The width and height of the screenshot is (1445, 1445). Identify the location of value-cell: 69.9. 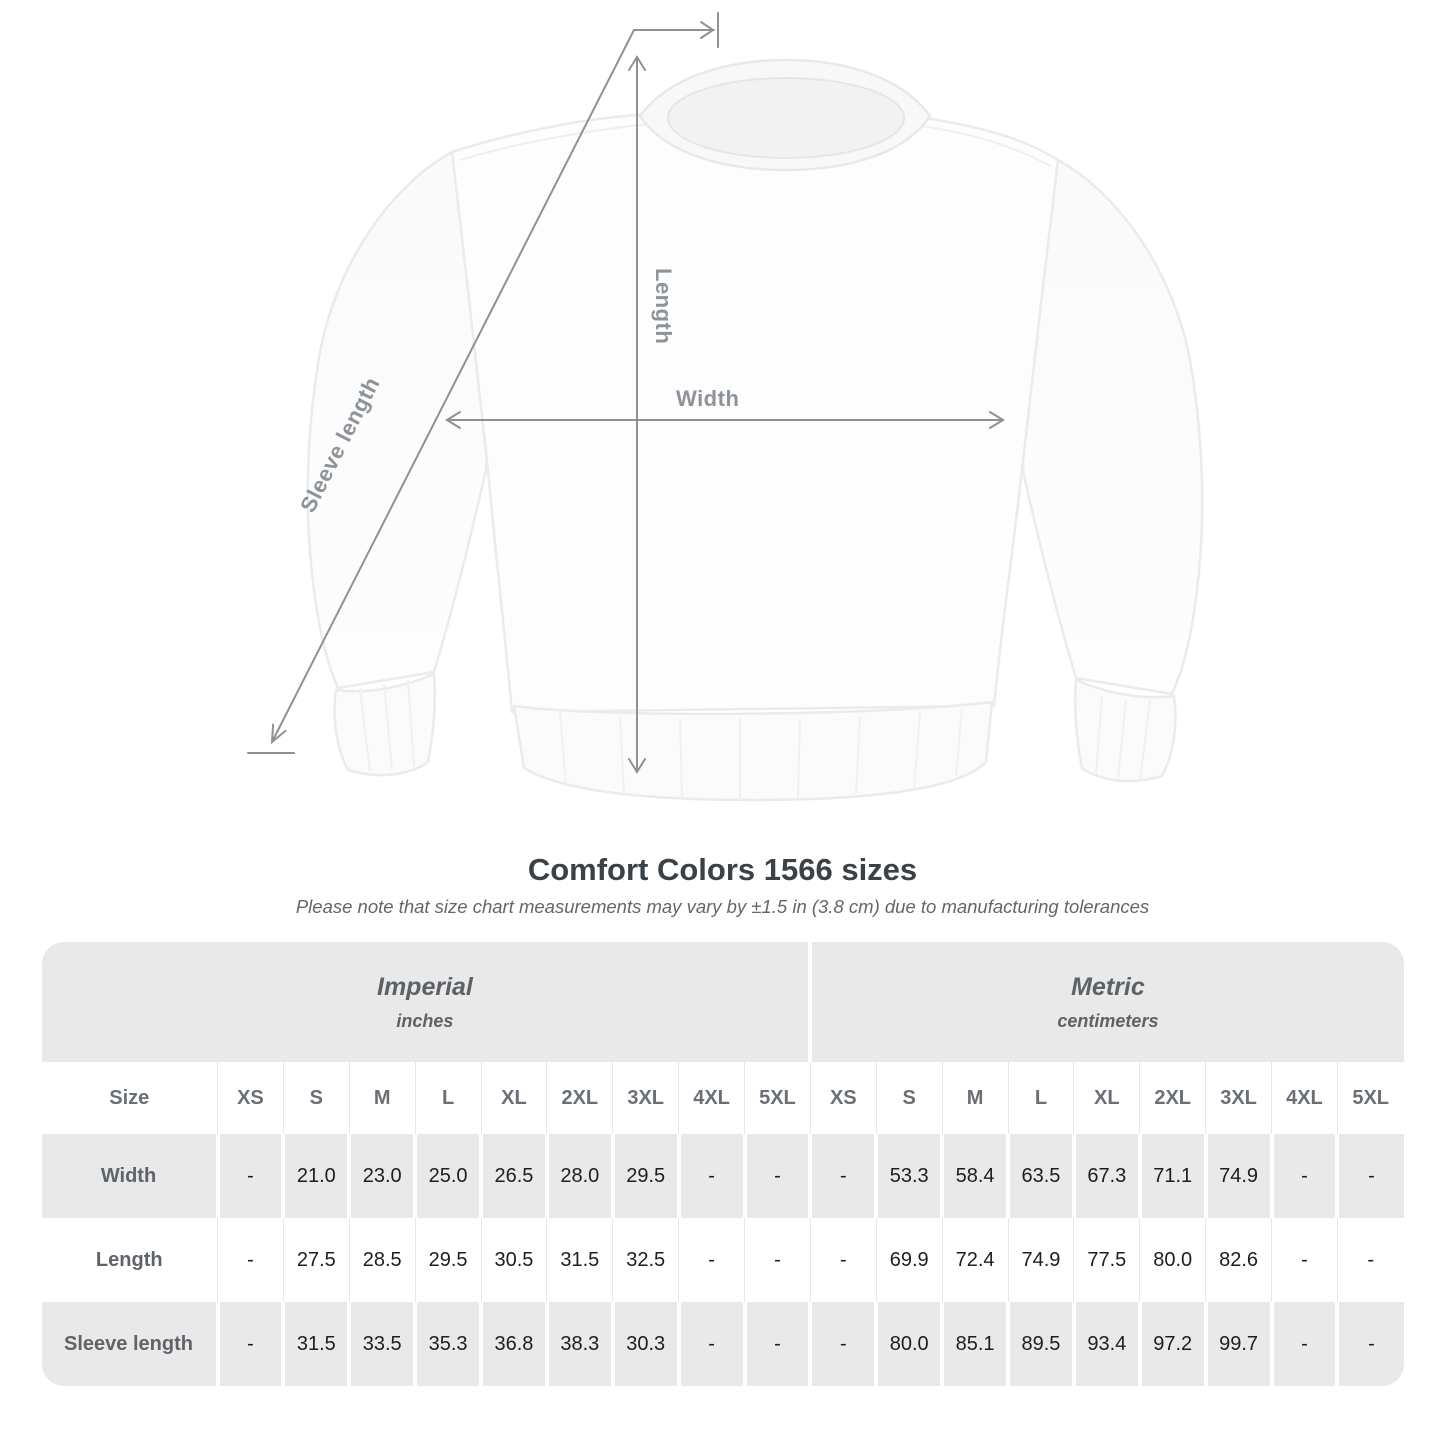
(909, 1260).